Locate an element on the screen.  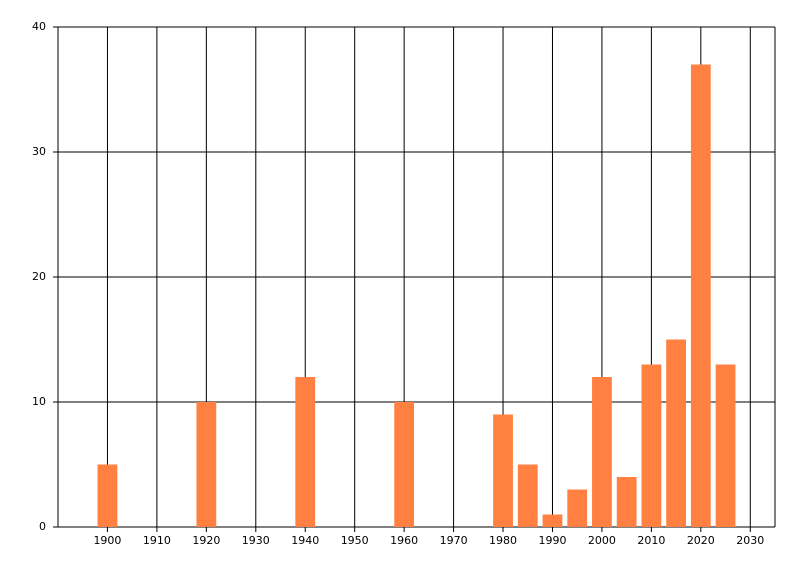
y-tick-label: 10 is located at coordinates (39, 401).